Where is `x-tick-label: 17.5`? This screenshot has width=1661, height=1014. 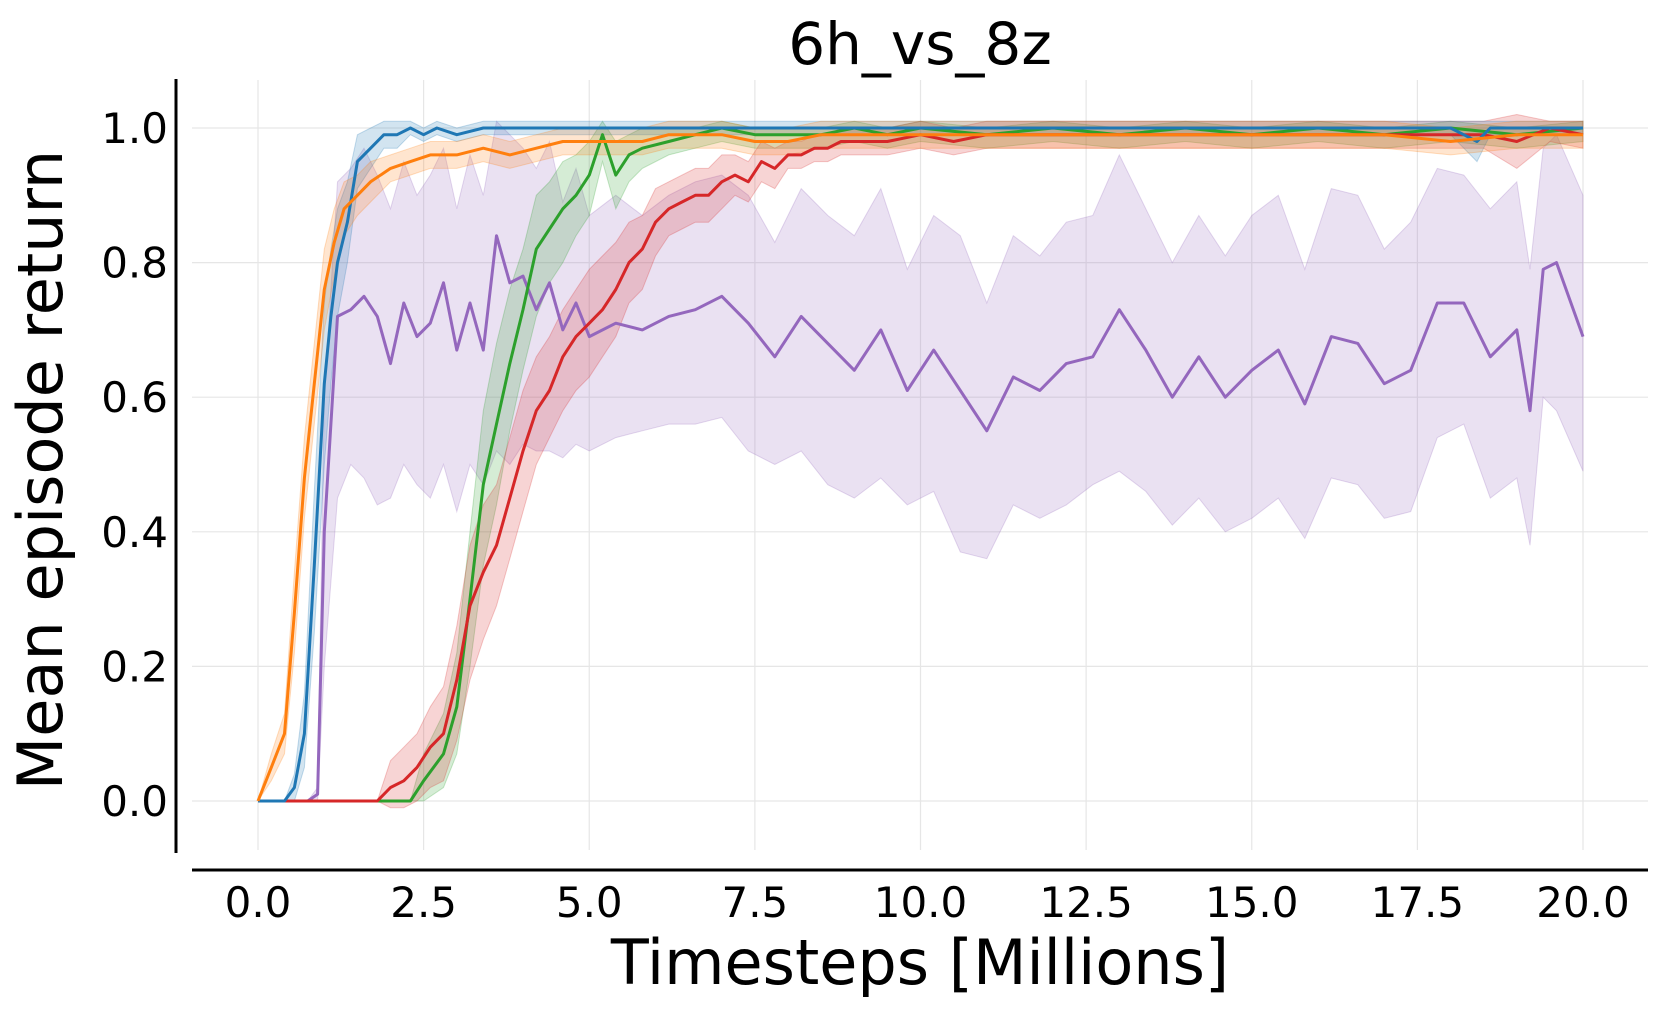
x-tick-label: 17.5 is located at coordinates (1418, 902).